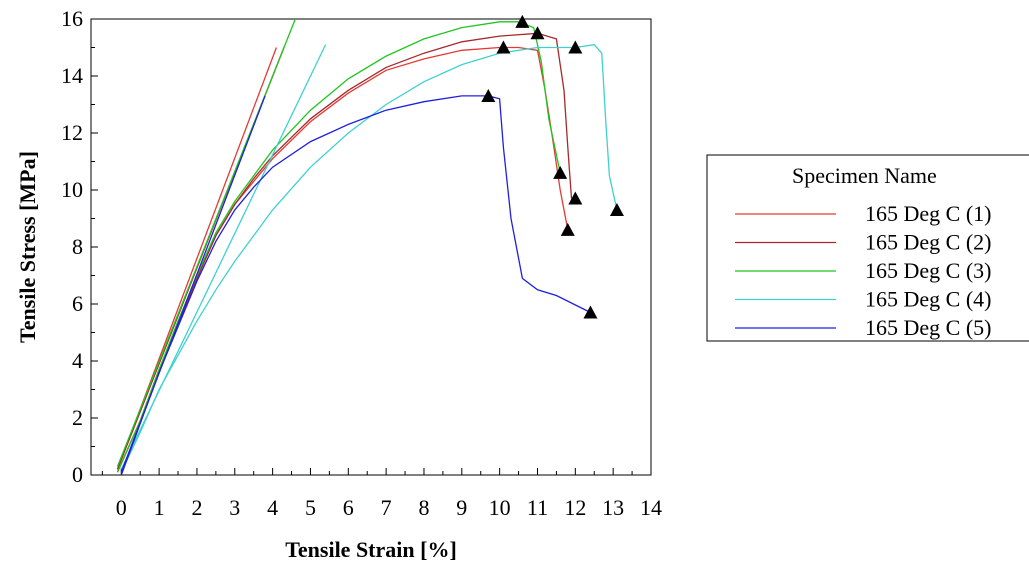 Image resolution: width=1029 pixels, height=574 pixels. Describe the element at coordinates (613, 507) in the screenshot. I see `x-tick-label: 13` at that location.